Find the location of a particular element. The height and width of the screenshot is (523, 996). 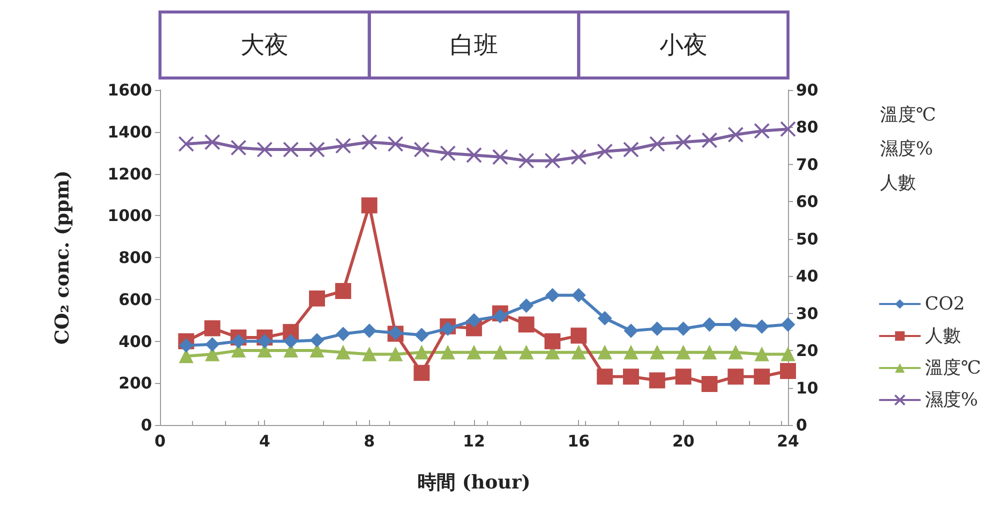

x-tick-label: 12 is located at coordinates (474, 441).